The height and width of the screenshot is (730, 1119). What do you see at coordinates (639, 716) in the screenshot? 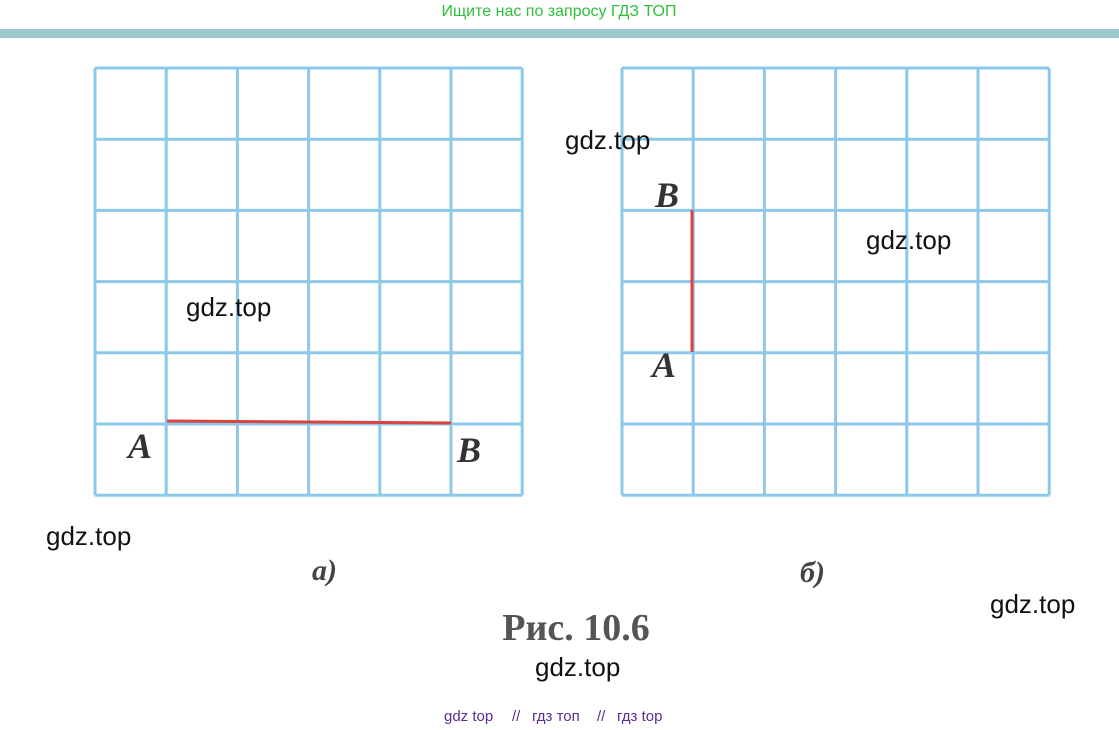
I see `footer-link: гдз top` at bounding box center [639, 716].